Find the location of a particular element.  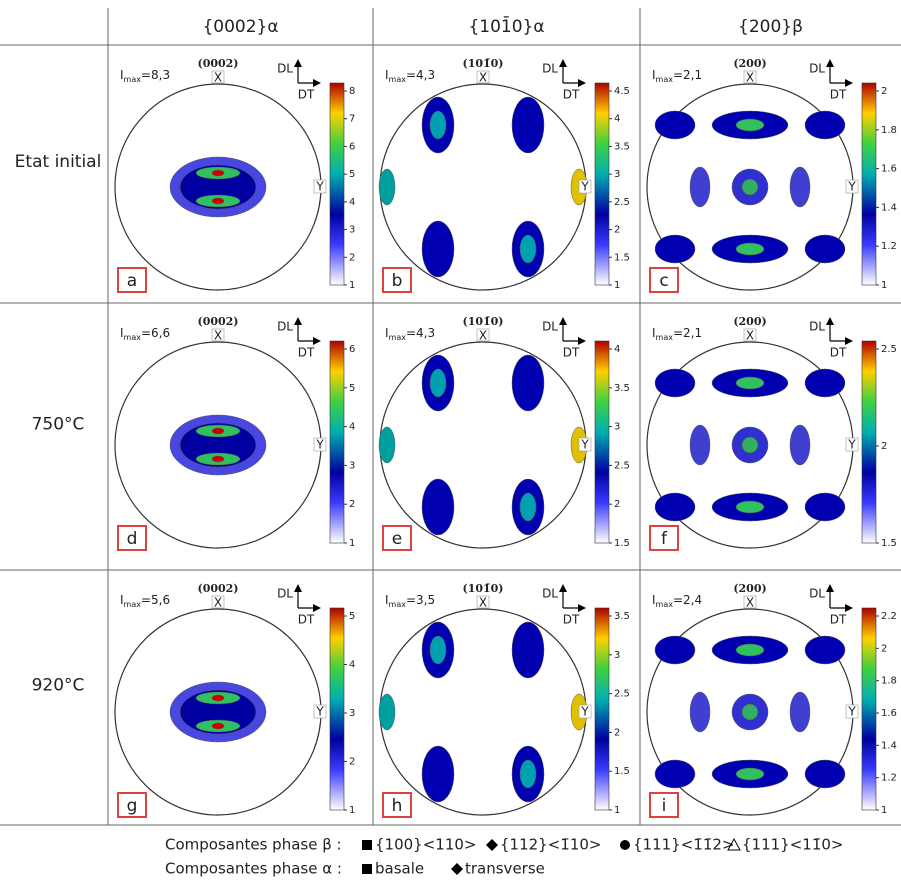

pole-label: (200) is located at coordinates (749, 63).